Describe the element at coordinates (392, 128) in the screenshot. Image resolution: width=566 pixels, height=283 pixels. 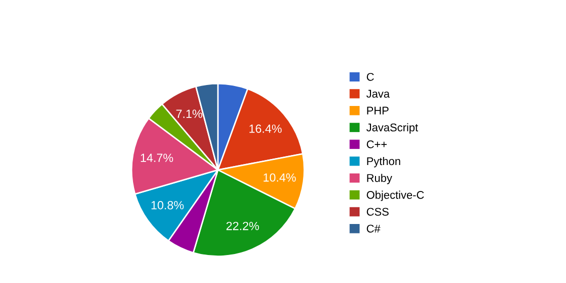
I see `legend-label: JavaScript` at that location.